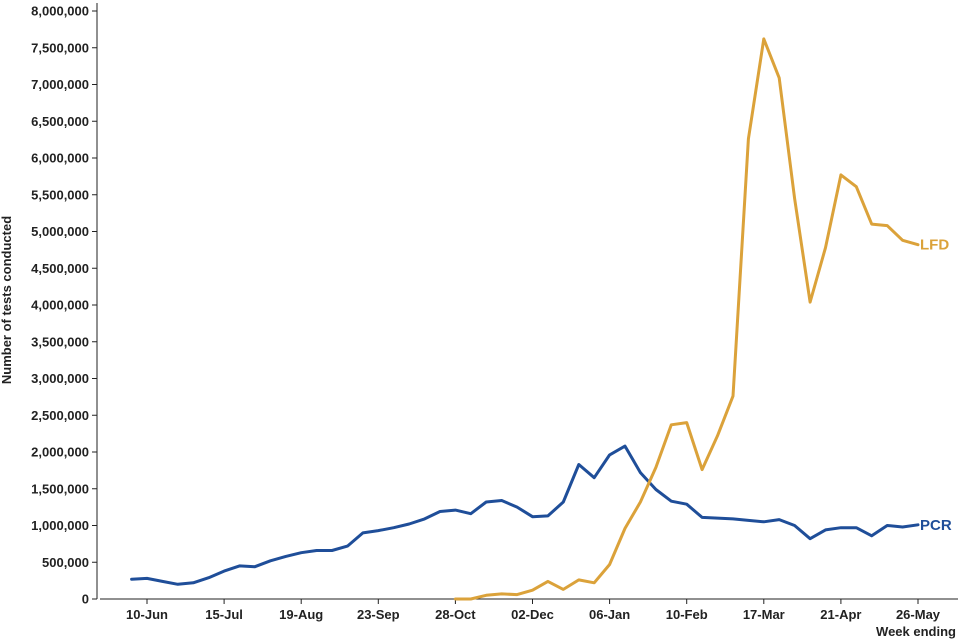 Image resolution: width=960 pixels, height=640 pixels. I want to click on x-tick-label: 19-Aug, so click(301, 614).